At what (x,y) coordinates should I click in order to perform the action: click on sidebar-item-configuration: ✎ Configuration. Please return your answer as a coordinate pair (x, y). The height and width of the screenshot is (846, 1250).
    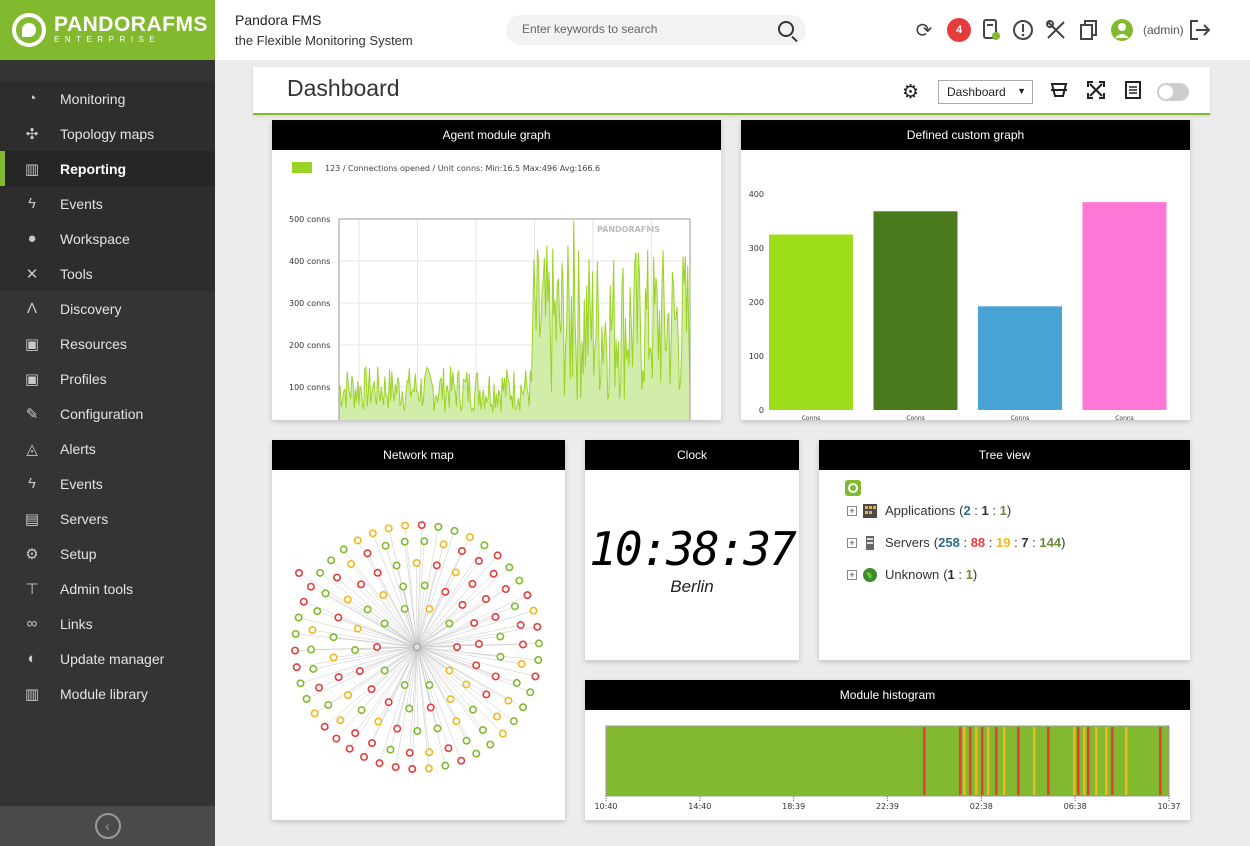
    Looking at the image, I should click on (107, 413).